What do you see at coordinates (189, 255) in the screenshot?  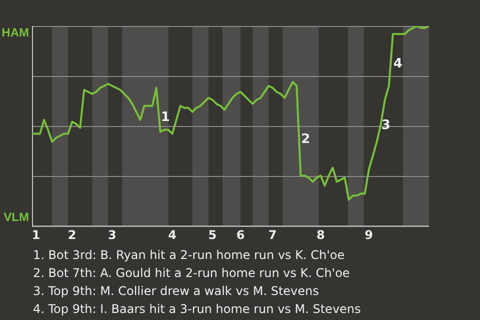 I see `text: 1. Bot 3rd: B. Ryan hit a 2-run home run vs K. Ch'oe` at bounding box center [189, 255].